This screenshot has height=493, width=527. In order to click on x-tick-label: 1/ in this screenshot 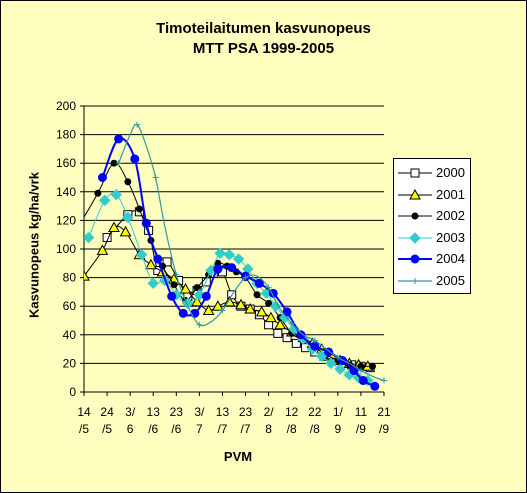, I will do `click(338, 412)`.